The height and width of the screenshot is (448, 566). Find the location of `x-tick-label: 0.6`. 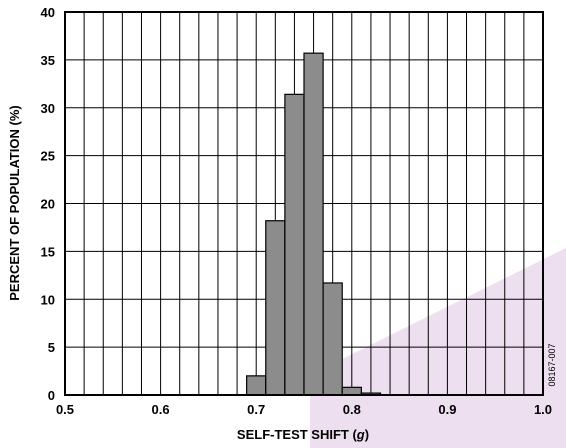

x-tick-label: 0.6 is located at coordinates (161, 409).